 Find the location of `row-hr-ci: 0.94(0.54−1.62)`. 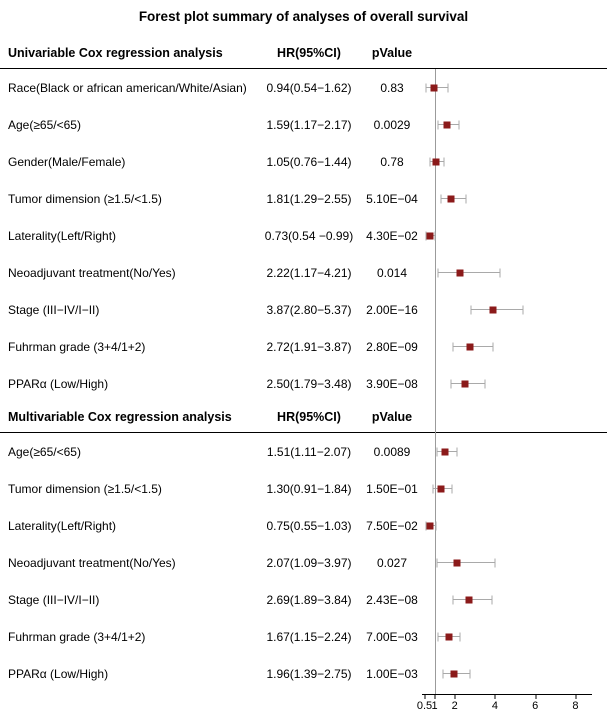

row-hr-ci: 0.94(0.54−1.62) is located at coordinates (309, 87).